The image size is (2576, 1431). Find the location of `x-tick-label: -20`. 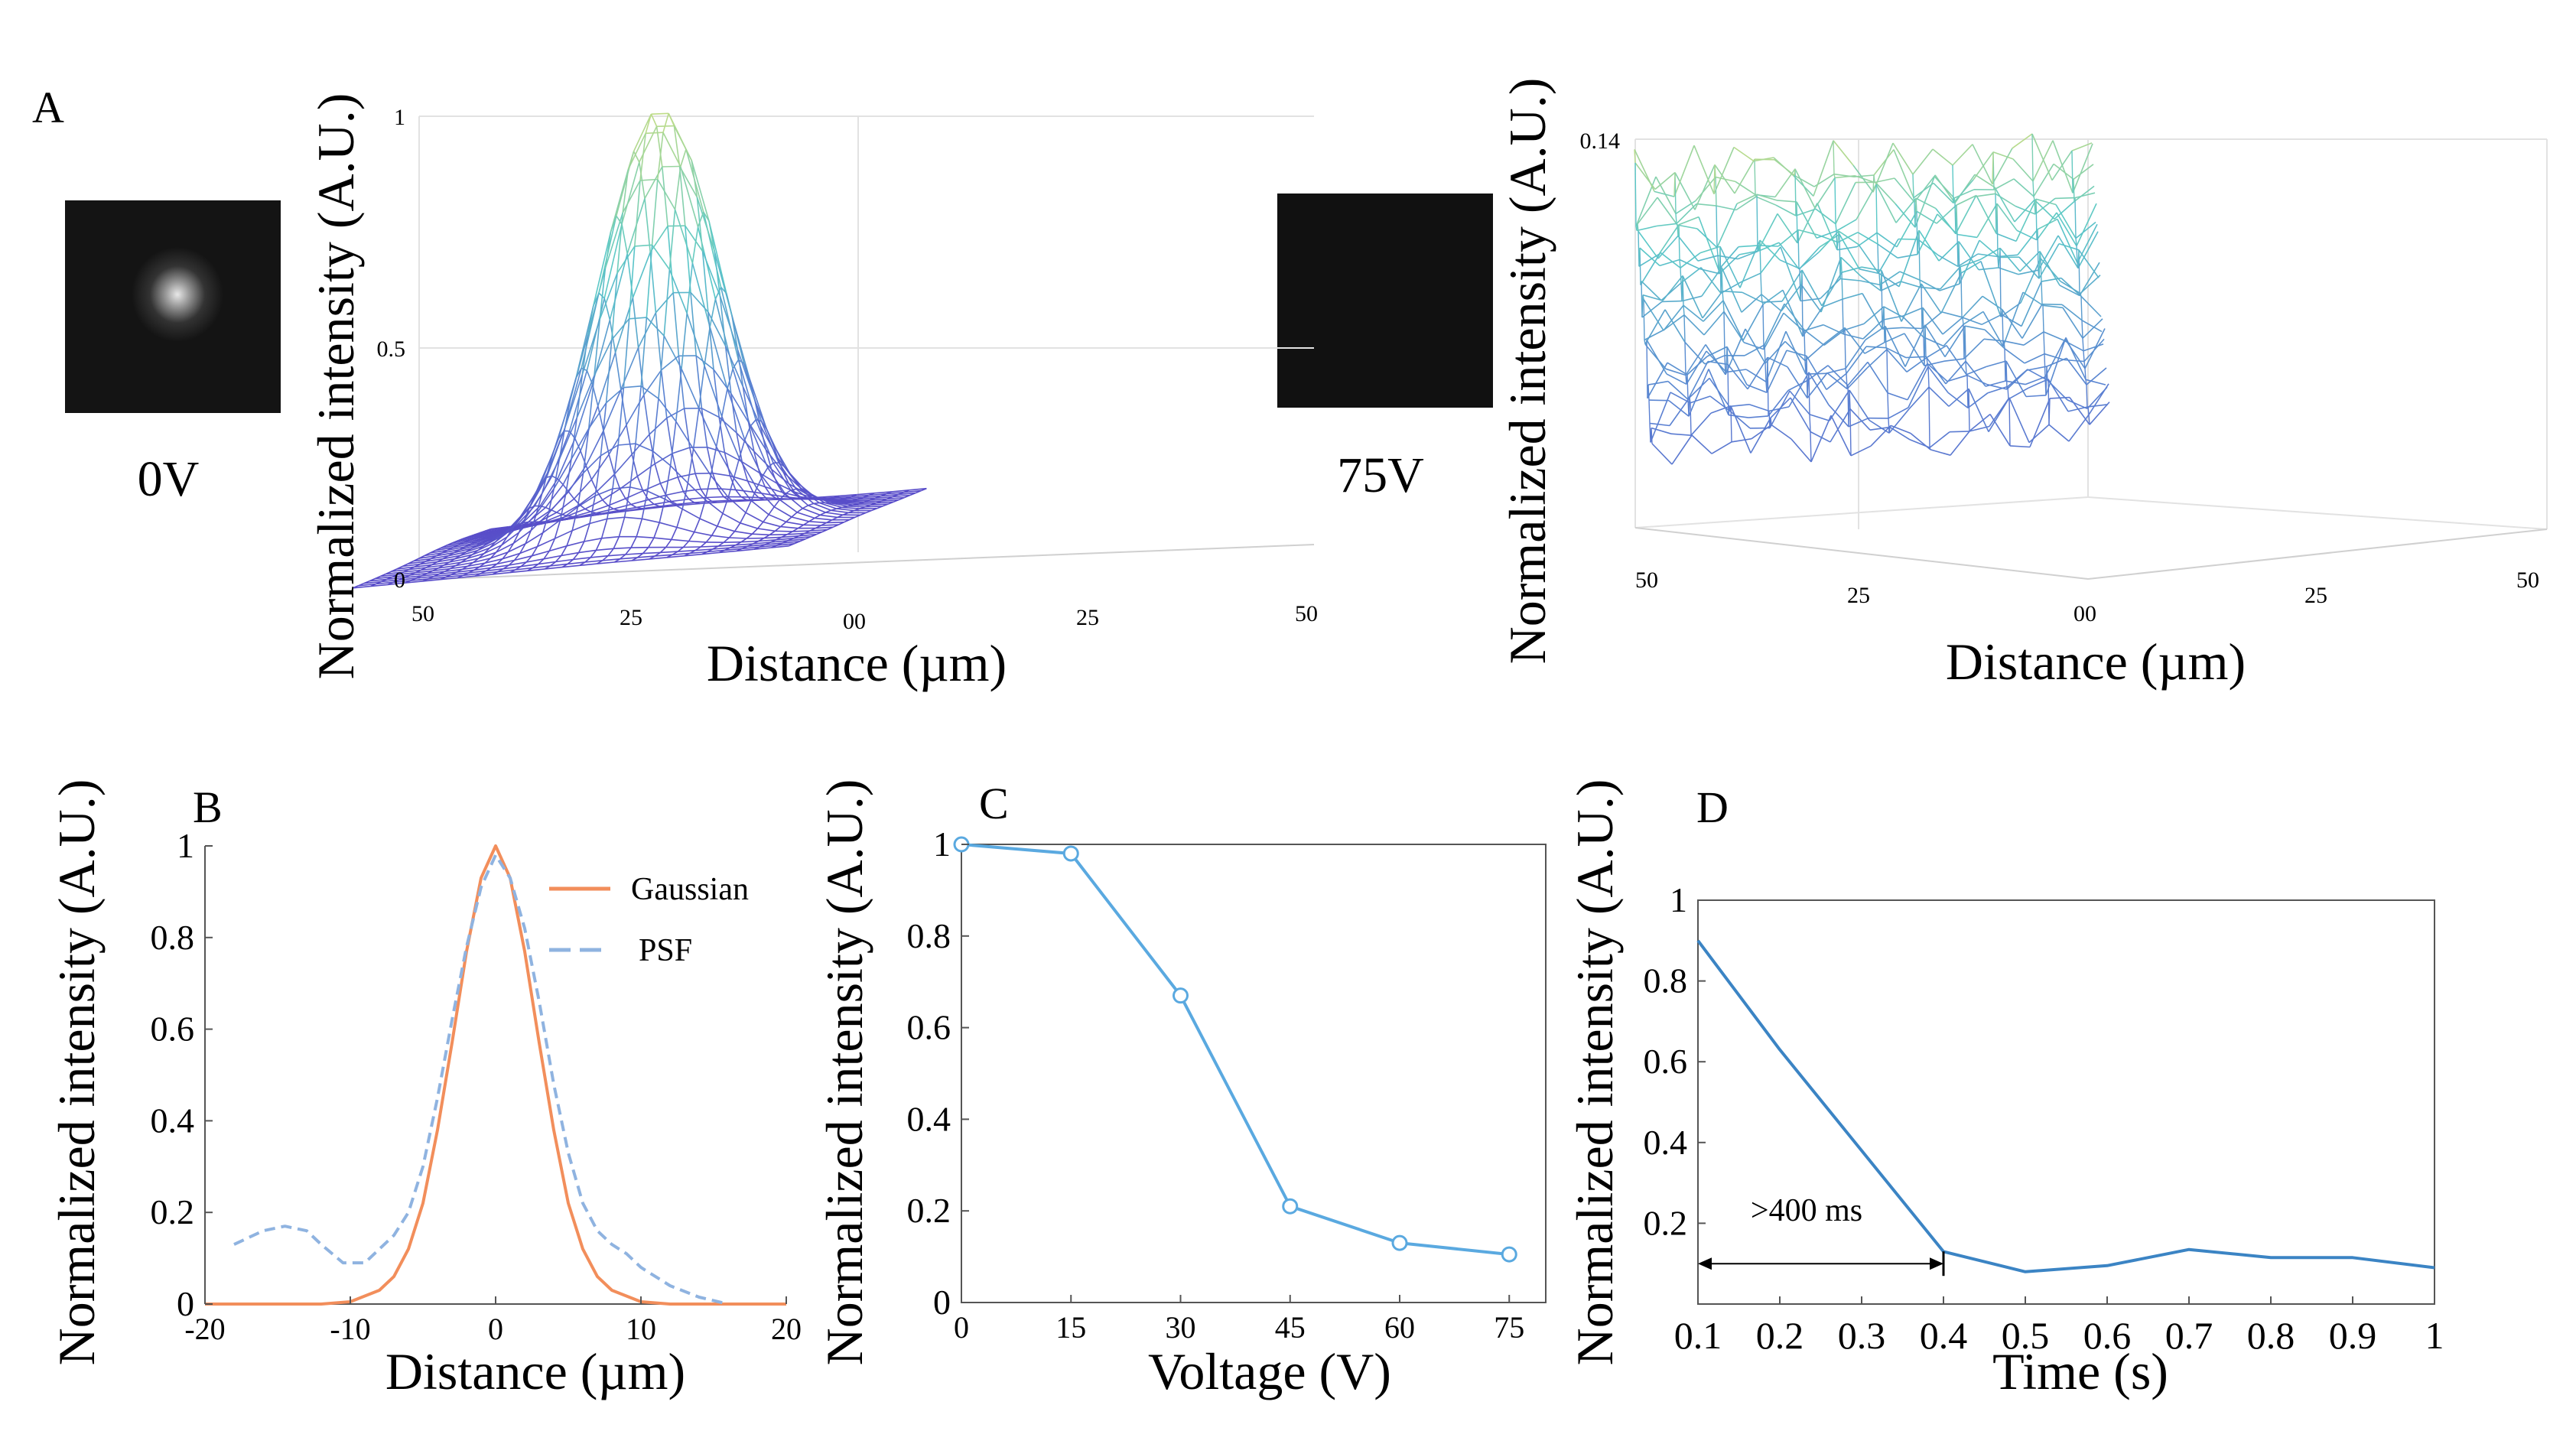

x-tick-label: -20 is located at coordinates (204, 1329).